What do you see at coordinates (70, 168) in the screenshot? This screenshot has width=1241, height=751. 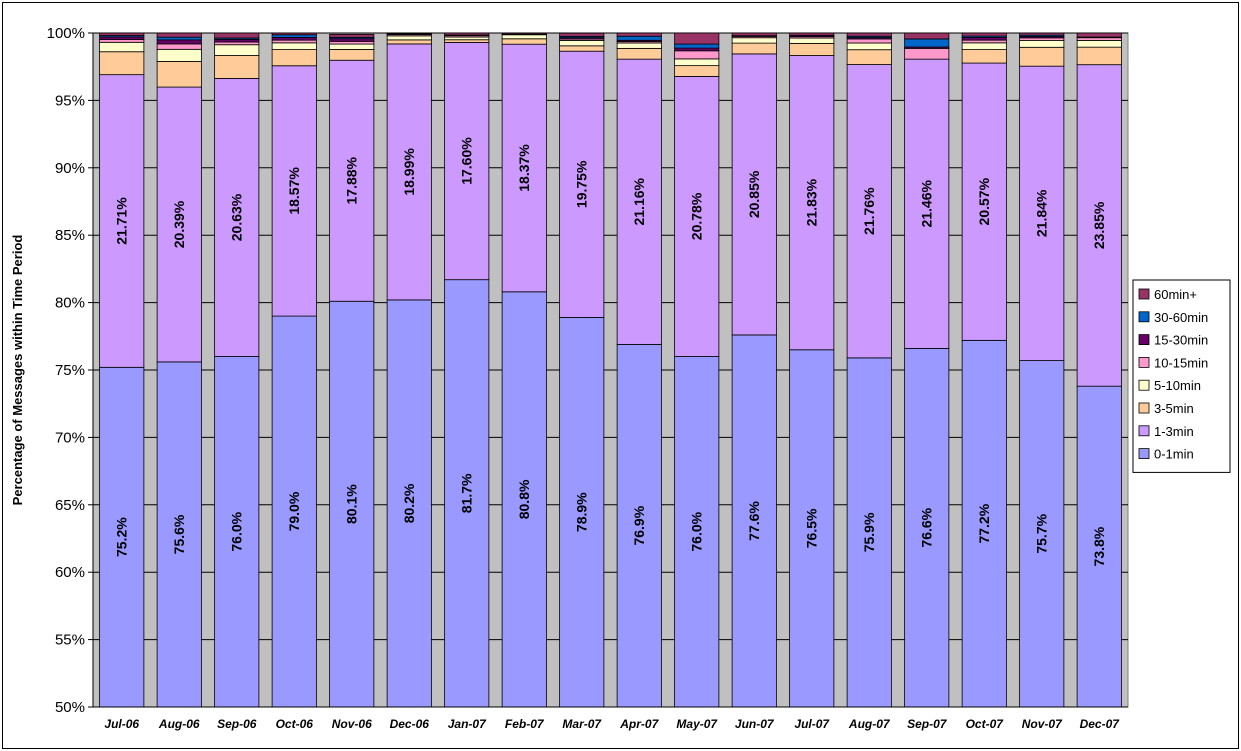 I see `y-tick-label: 90%` at bounding box center [70, 168].